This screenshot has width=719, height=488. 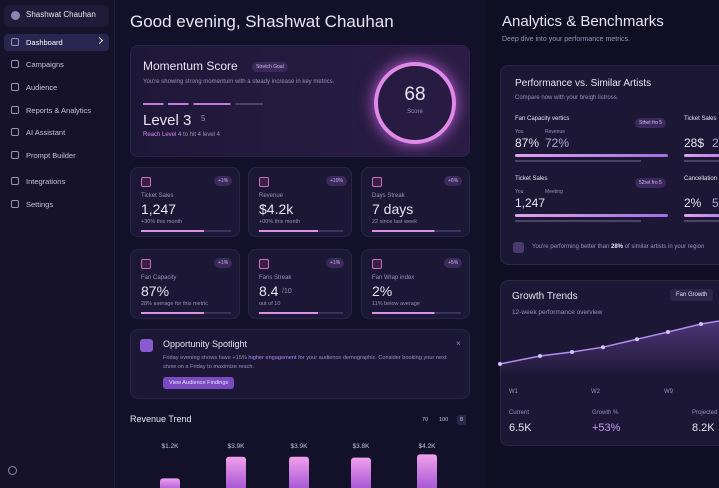 I want to click on bar-label: $3.8K, so click(x=362, y=446).